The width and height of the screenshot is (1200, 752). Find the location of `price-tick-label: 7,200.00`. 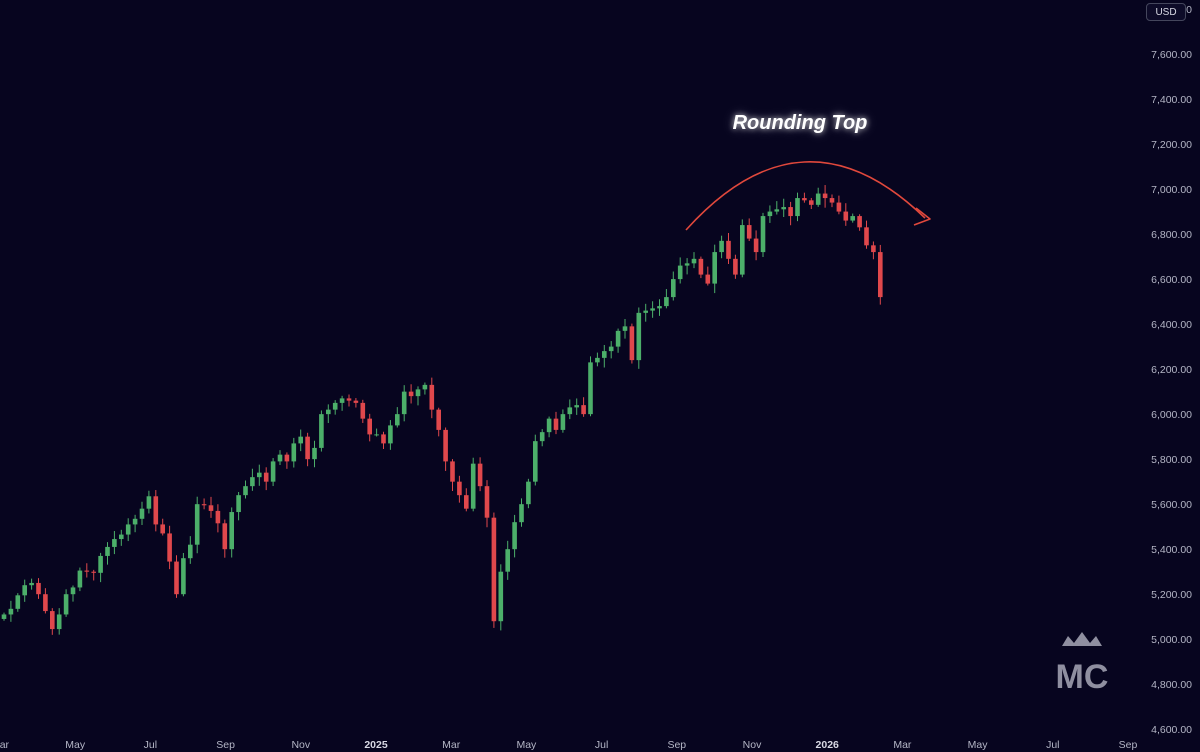

price-tick-label: 7,200.00 is located at coordinates (1171, 145).